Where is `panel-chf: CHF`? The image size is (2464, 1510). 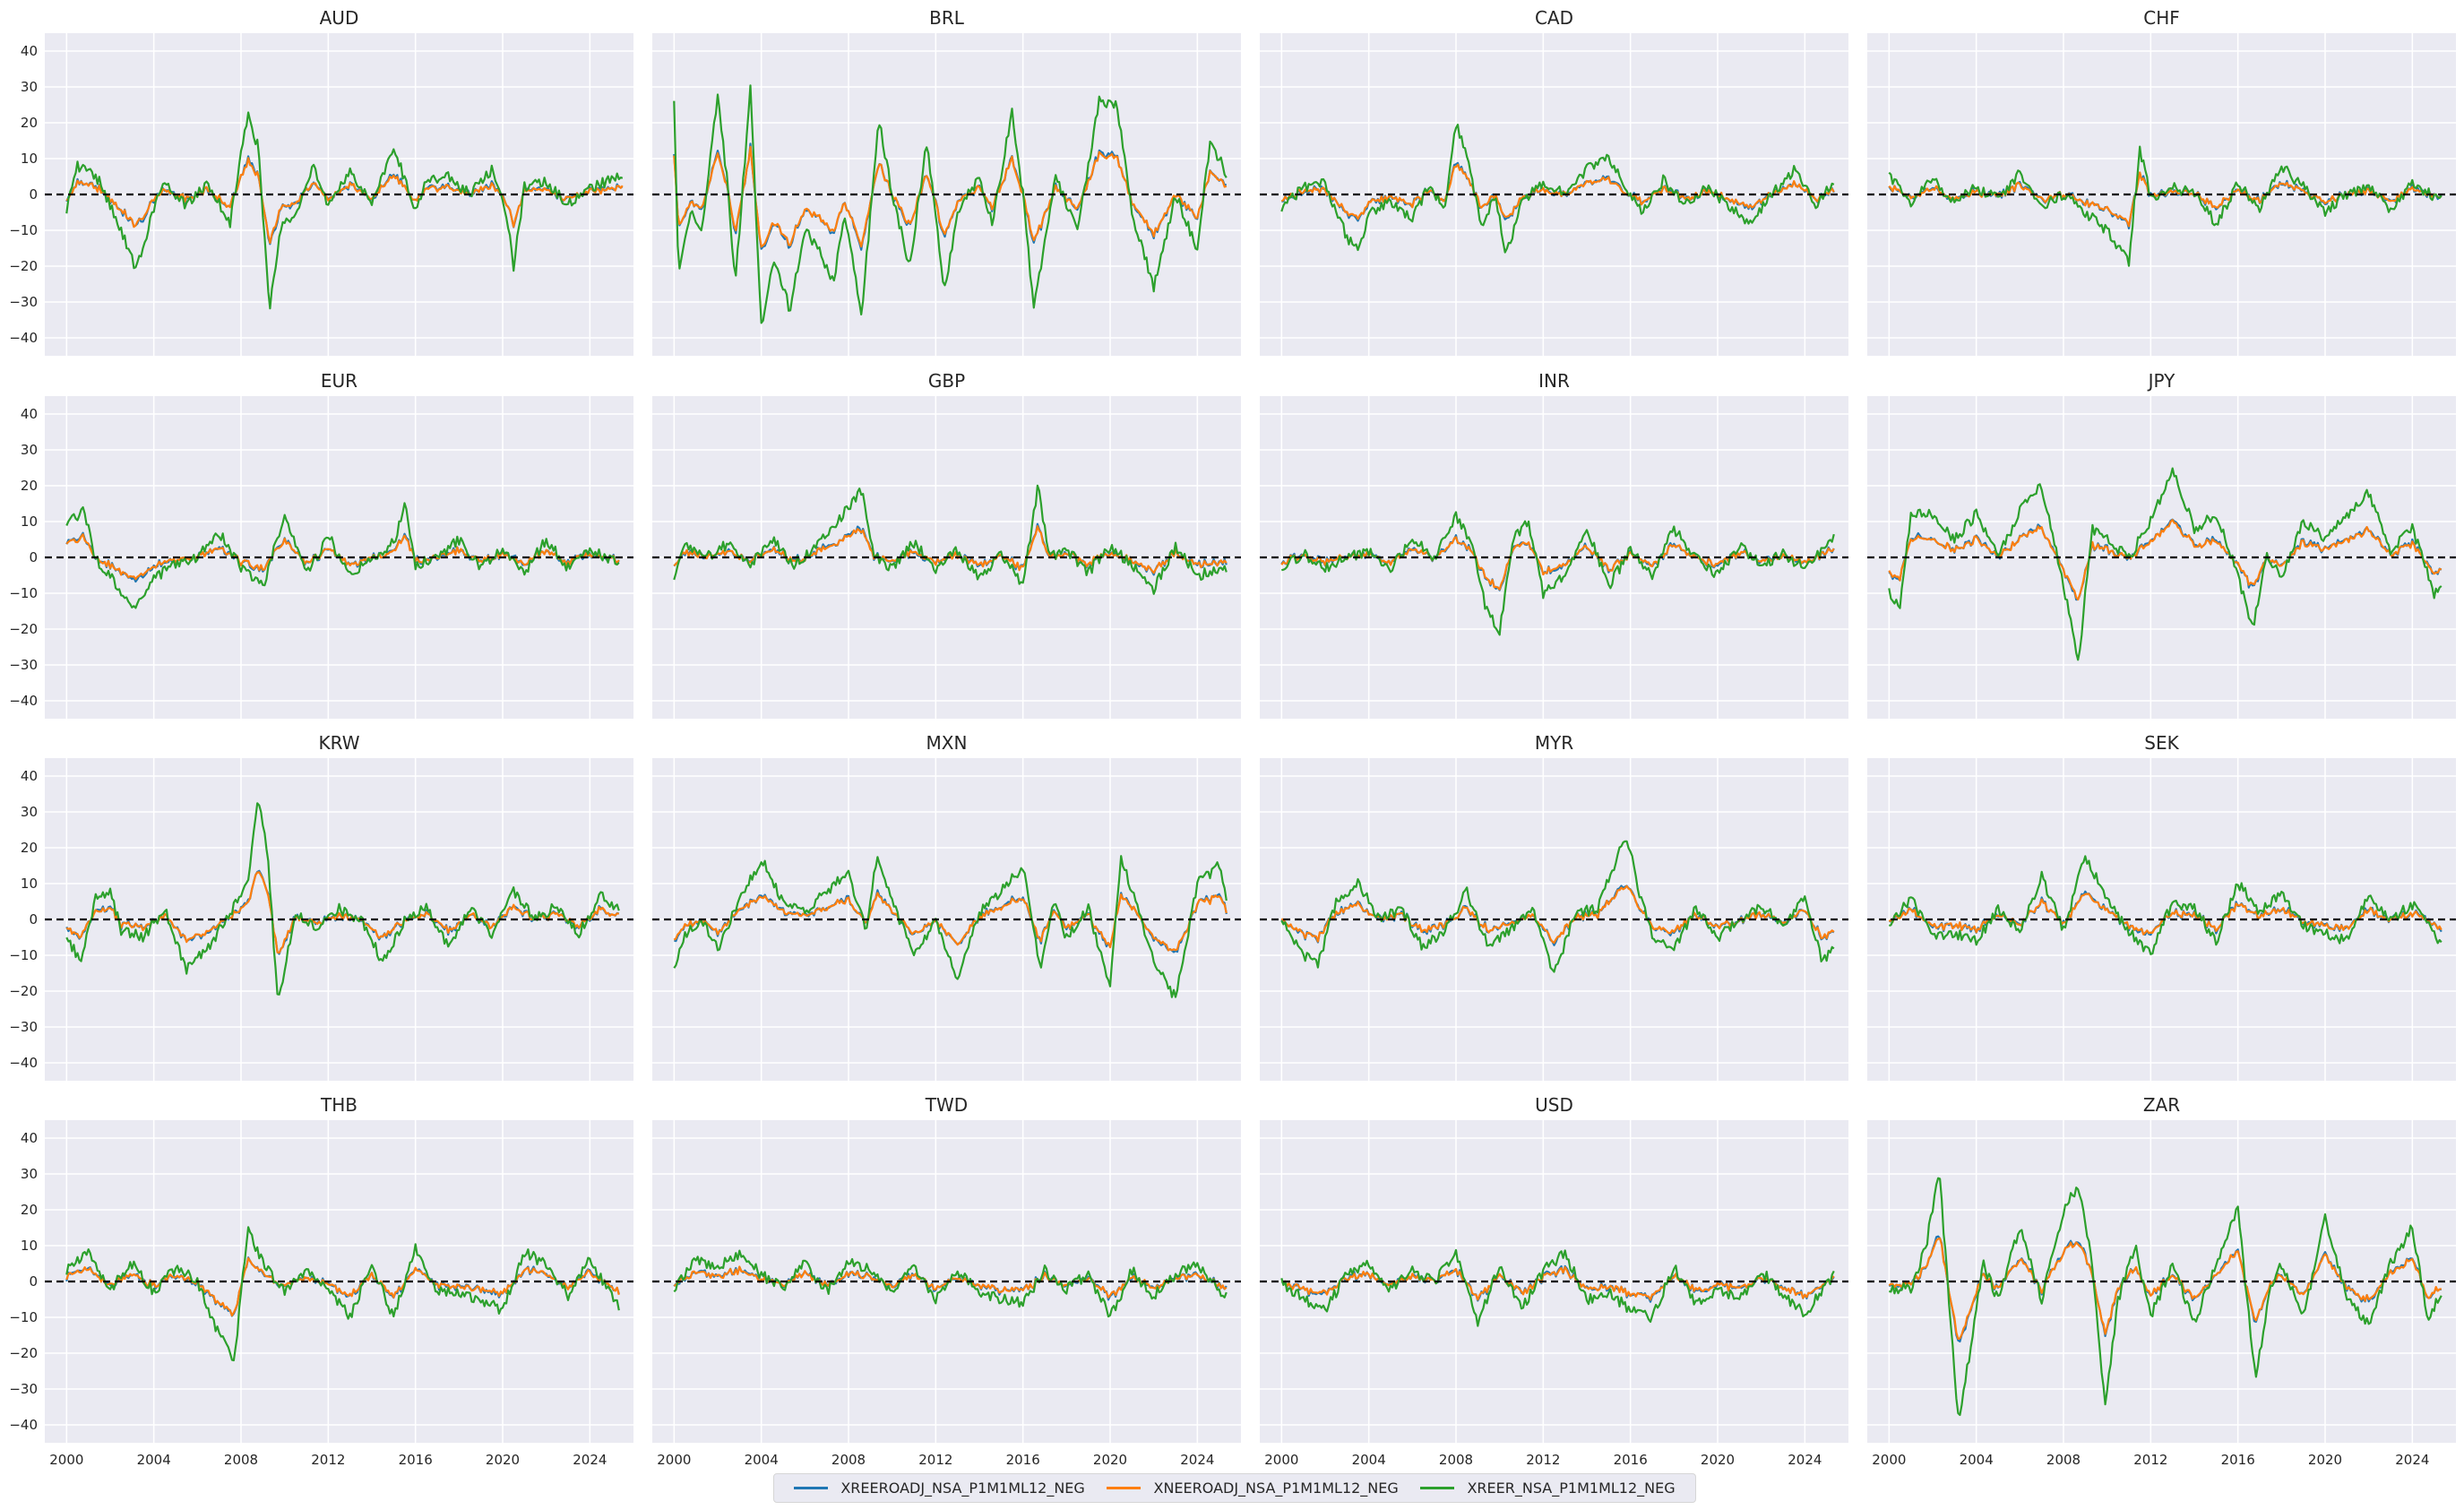 panel-chf: CHF is located at coordinates (2162, 181).